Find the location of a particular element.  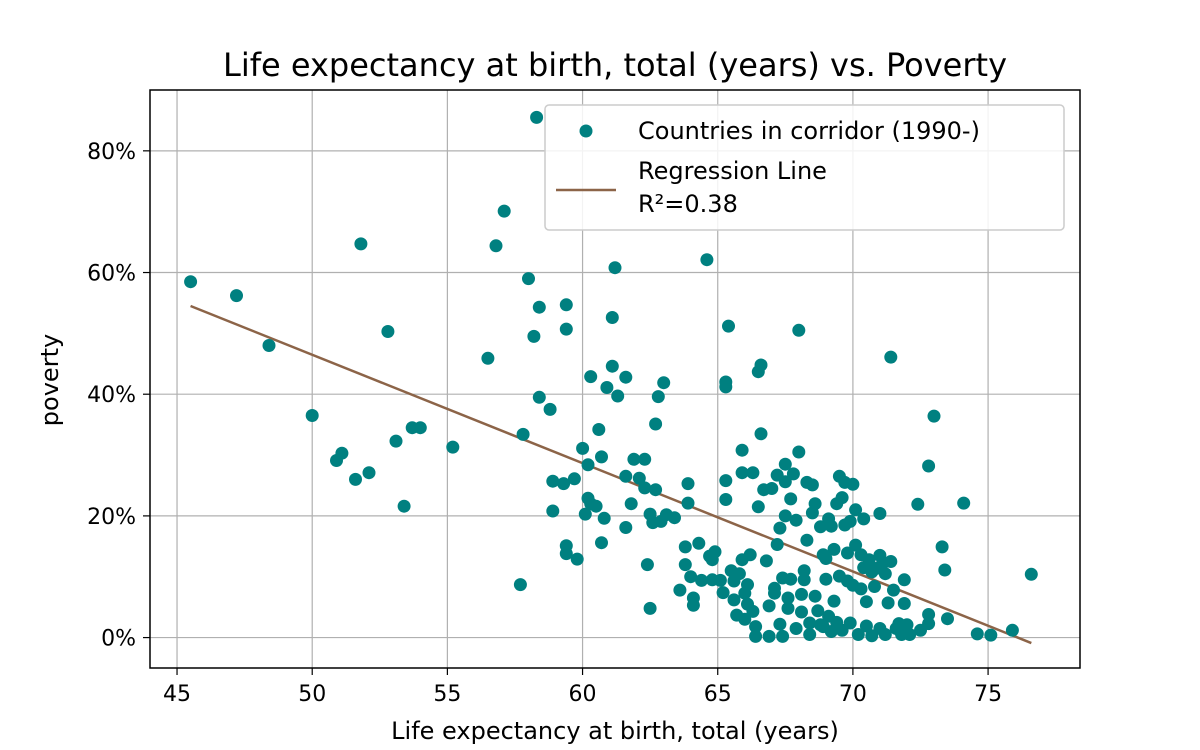

y-tick-label: 60% is located at coordinates (111, 274).